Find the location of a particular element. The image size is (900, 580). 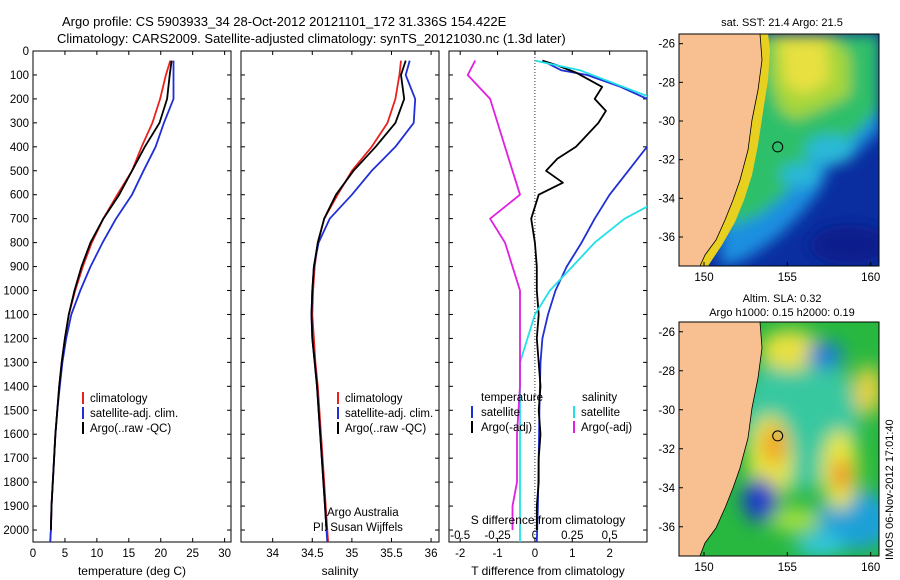

x-tick-label: 20 is located at coordinates (160, 554).